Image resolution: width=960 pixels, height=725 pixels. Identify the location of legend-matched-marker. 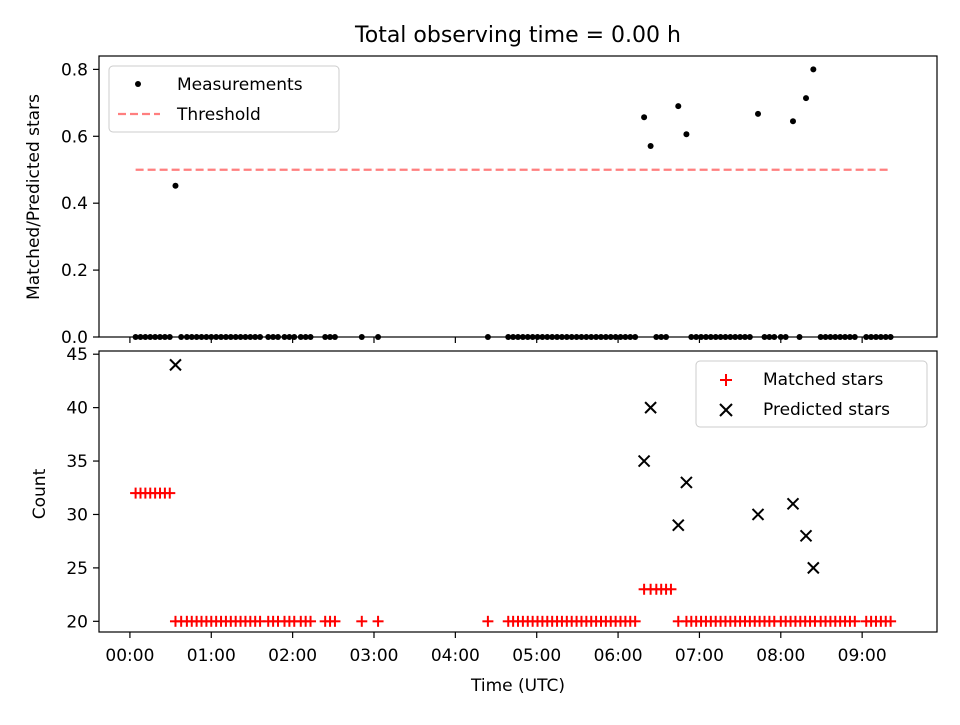
(726, 380).